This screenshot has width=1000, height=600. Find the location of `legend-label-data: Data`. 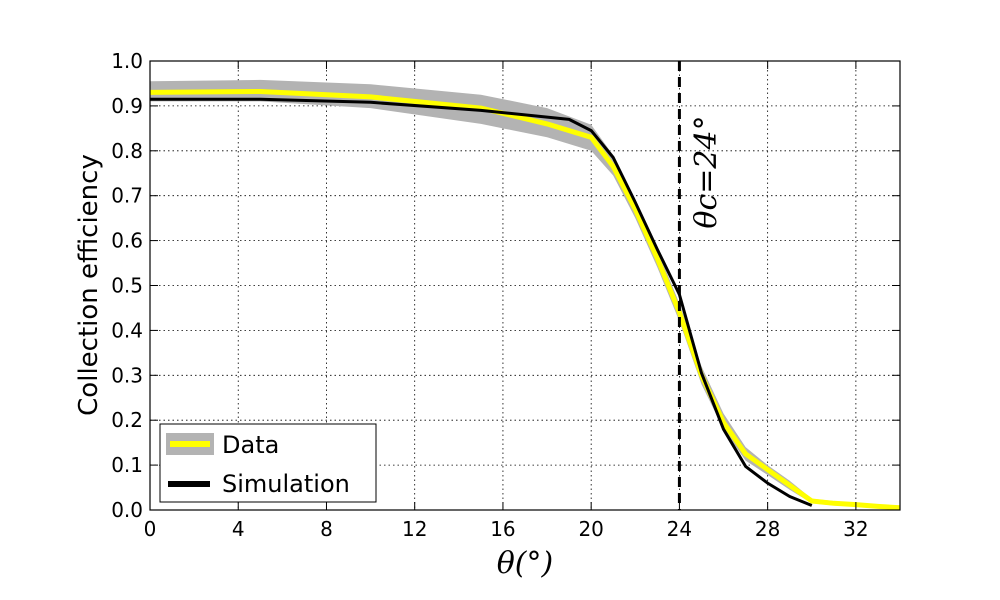

legend-label-data: Data is located at coordinates (250, 445).